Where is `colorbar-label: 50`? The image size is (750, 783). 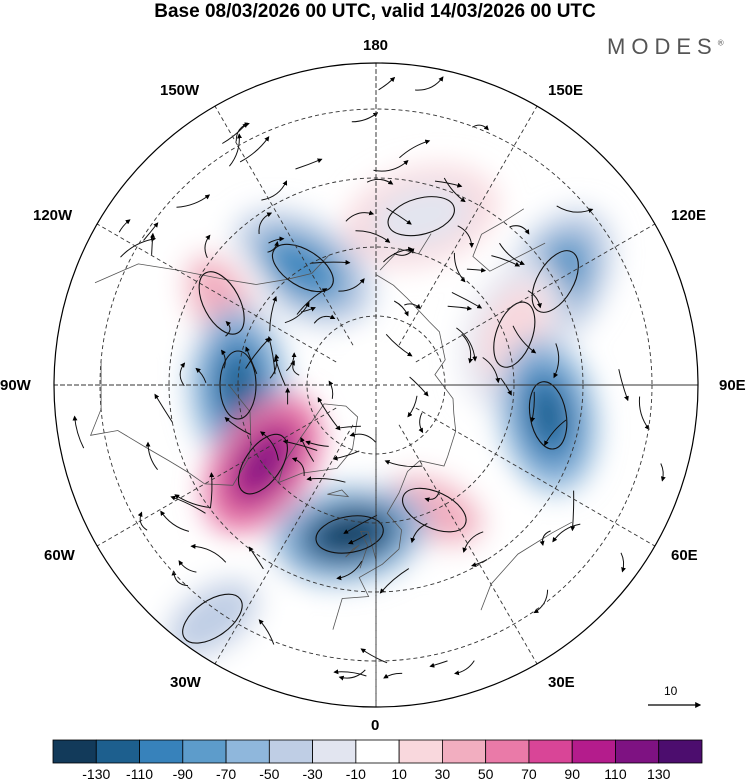 colorbar-label: 50 is located at coordinates (486, 774).